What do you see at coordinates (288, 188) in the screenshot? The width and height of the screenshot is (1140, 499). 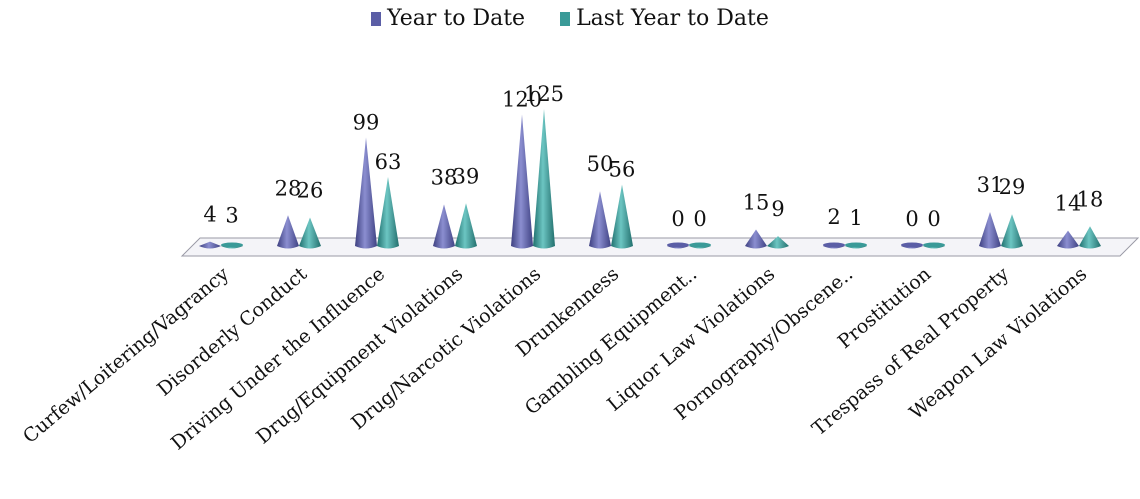 I see `data-label-year-to-date-disorderly-conduct: 28` at bounding box center [288, 188].